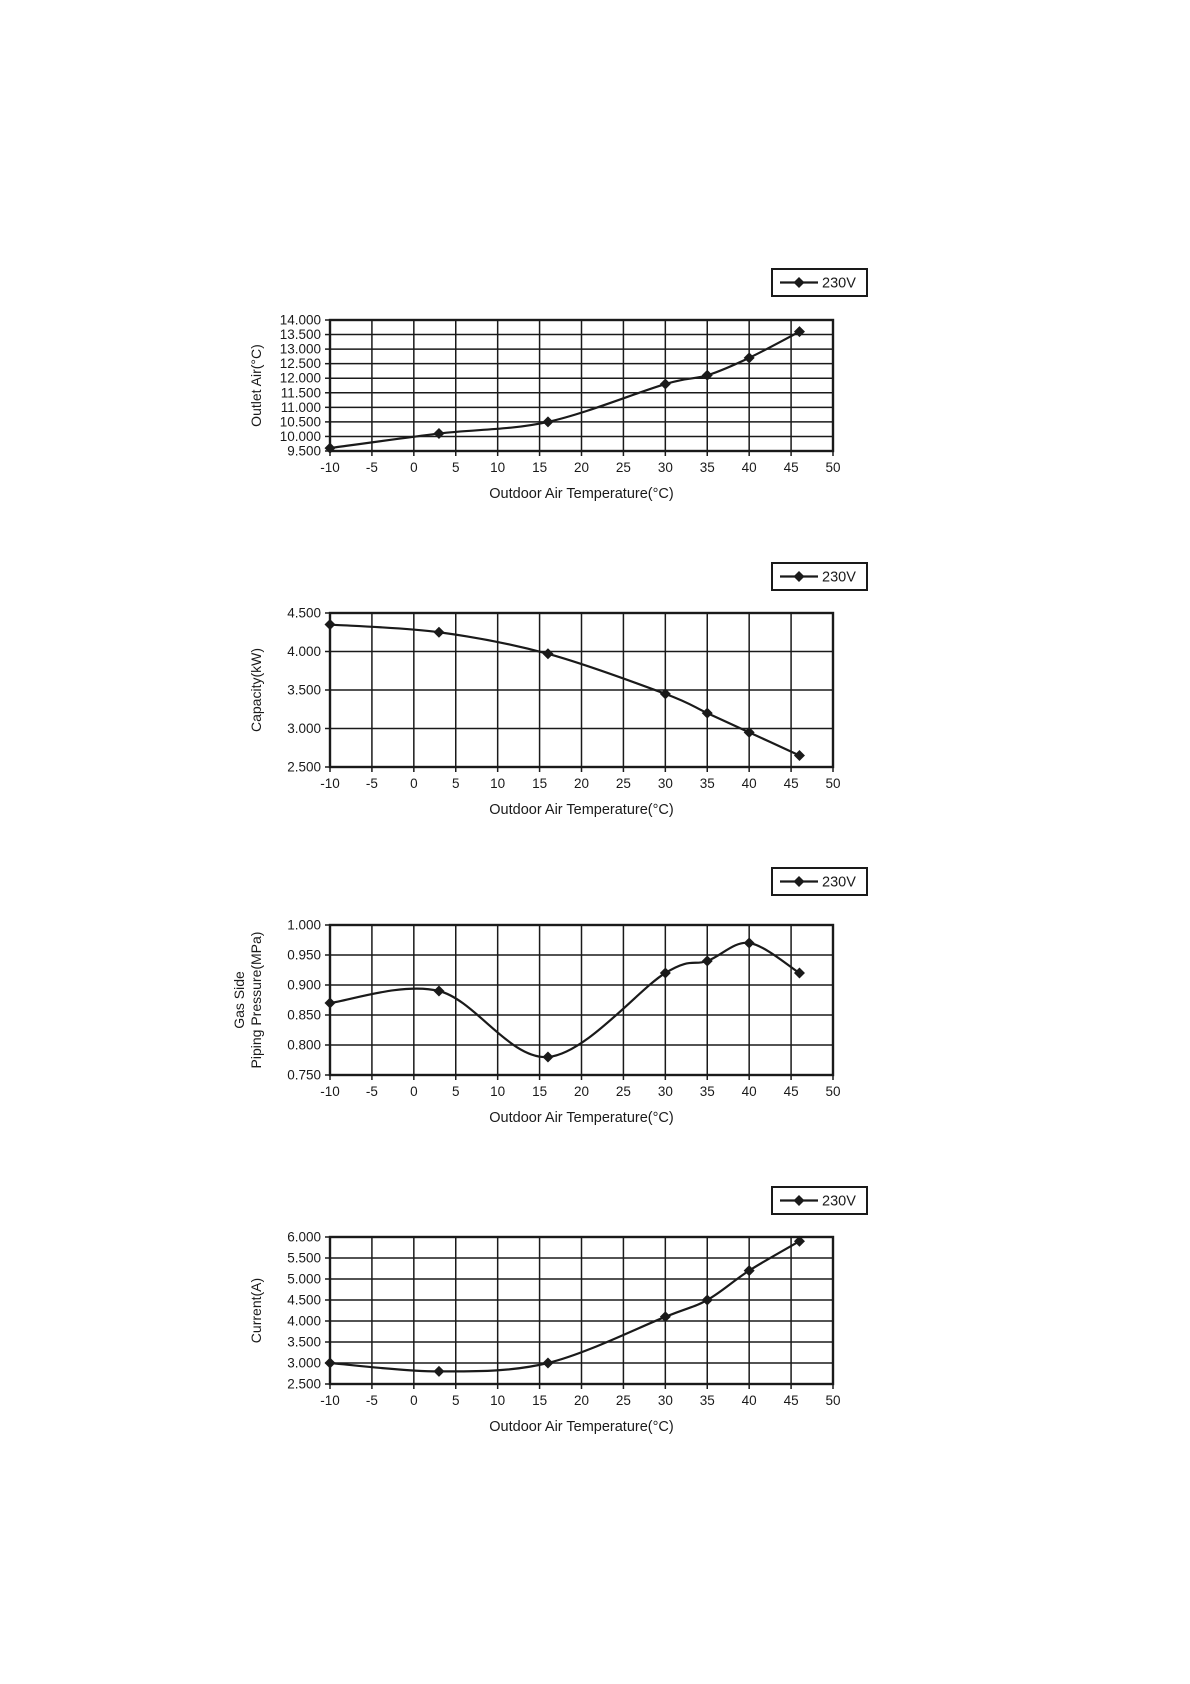 The image size is (1190, 1684). I want to click on y-tick-label: 14.000, so click(300, 320).